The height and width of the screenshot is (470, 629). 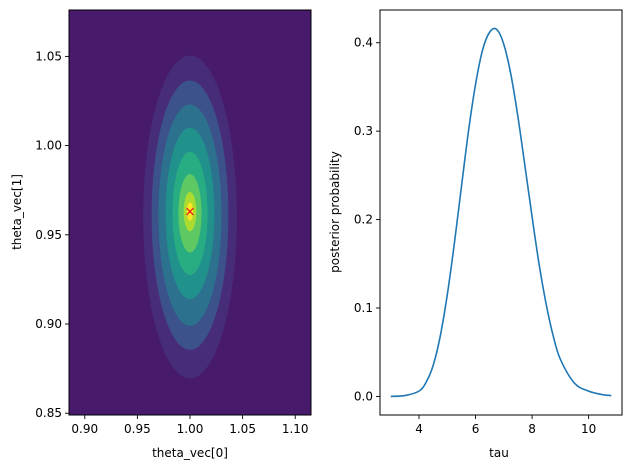 What do you see at coordinates (295, 429) in the screenshot?
I see `contour-x-tick-label: 1.10` at bounding box center [295, 429].